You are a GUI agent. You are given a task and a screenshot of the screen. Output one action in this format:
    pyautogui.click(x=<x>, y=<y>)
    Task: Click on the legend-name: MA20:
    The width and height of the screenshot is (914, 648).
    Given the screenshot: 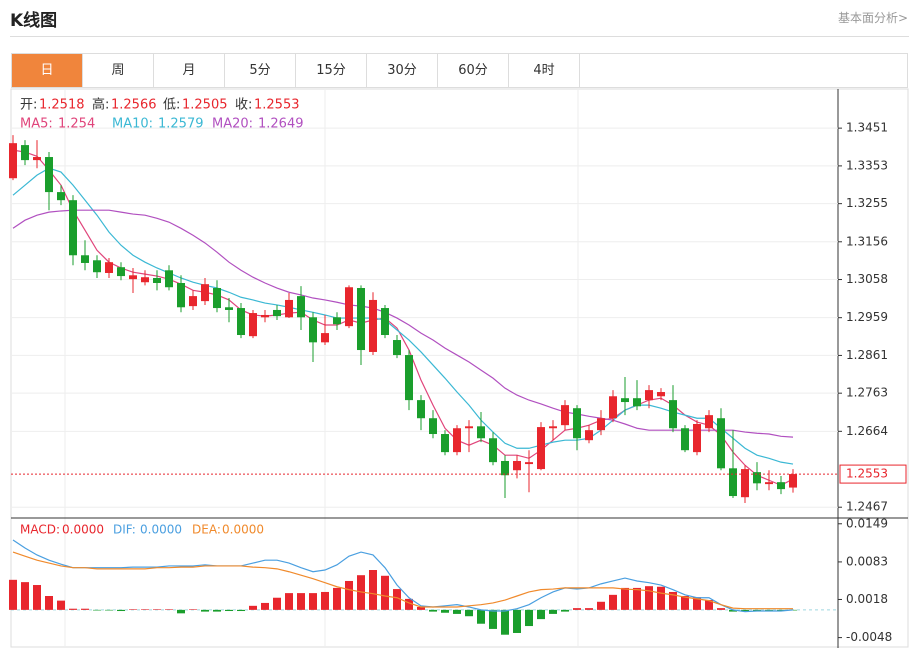 What is the action you would take?
    pyautogui.click(x=232, y=124)
    